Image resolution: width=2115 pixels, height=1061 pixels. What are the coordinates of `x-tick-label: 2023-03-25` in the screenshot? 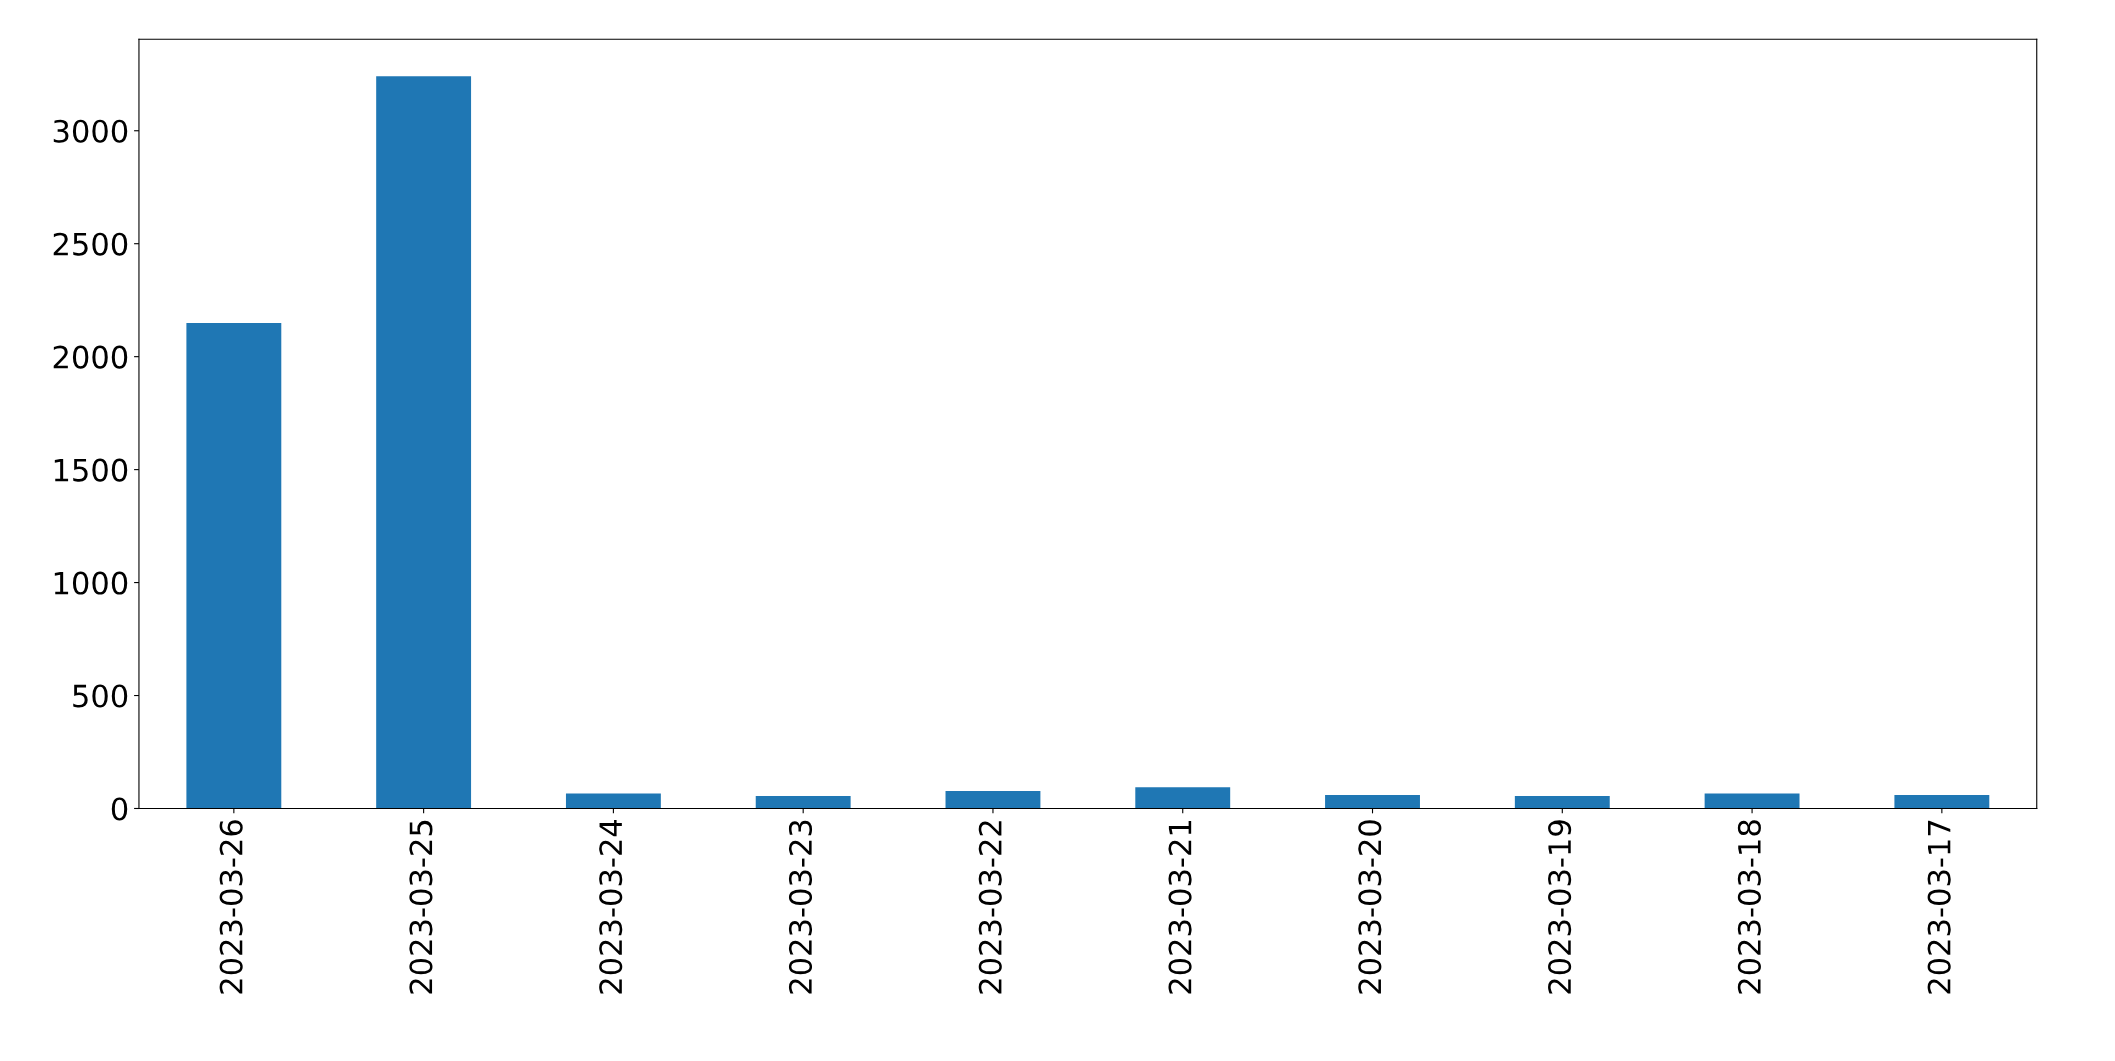 It's located at (421, 907).